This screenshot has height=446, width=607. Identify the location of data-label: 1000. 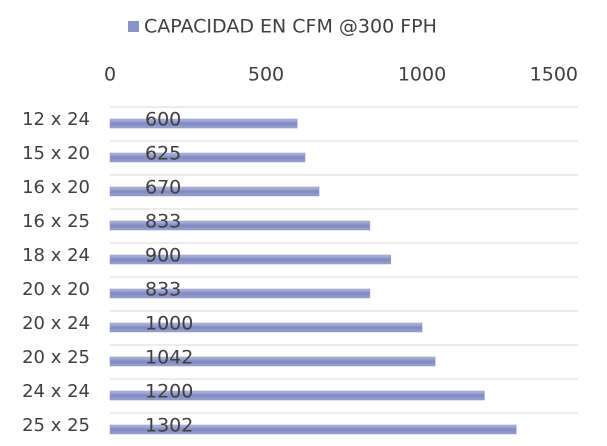
(169, 324).